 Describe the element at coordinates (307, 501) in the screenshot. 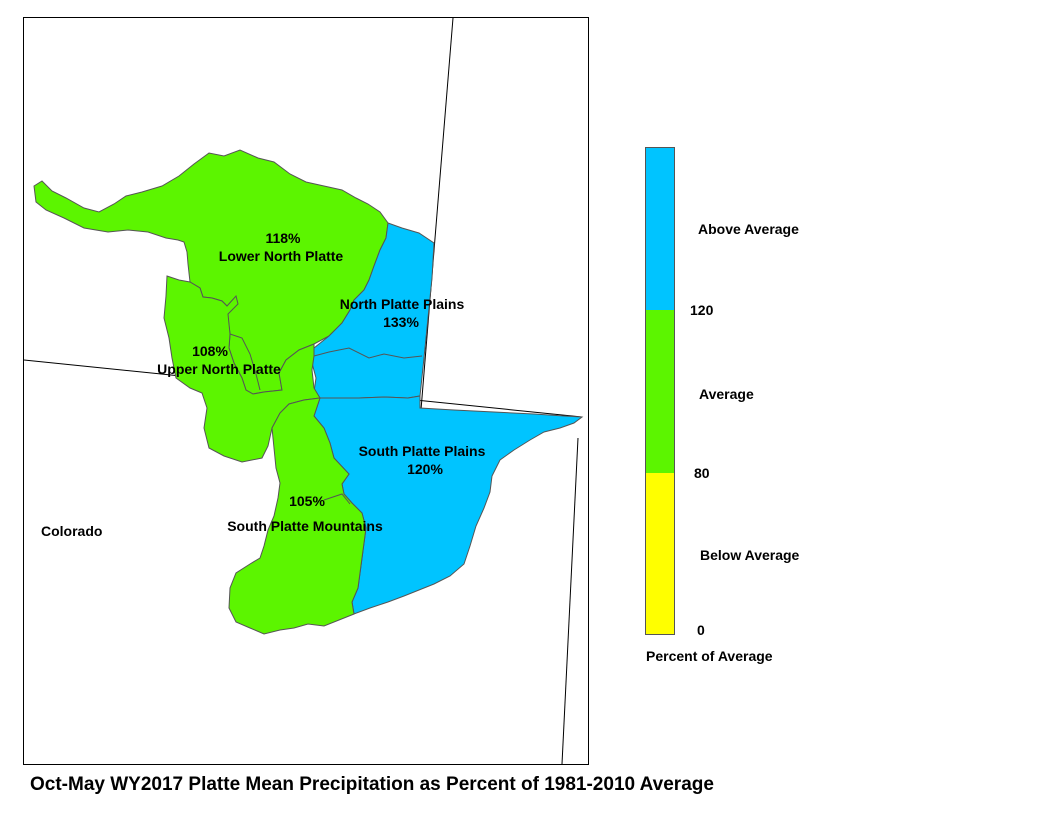

I see `basin-percent-south-platte-mountains: 105%` at that location.